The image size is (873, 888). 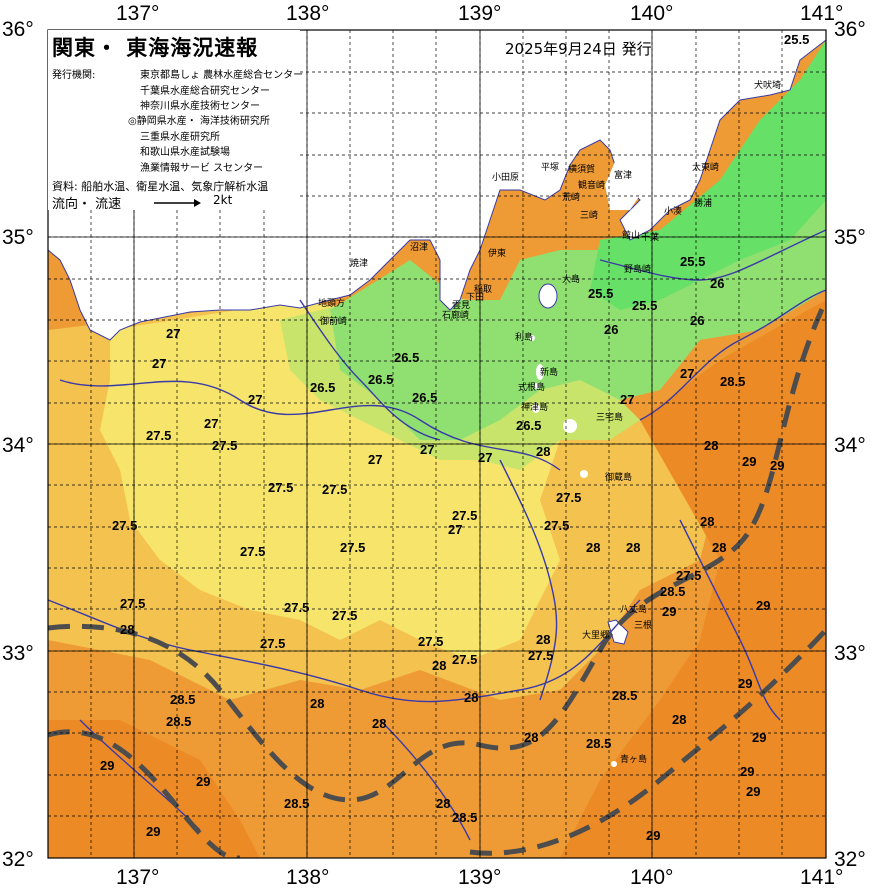 What do you see at coordinates (633, 609) in the screenshot?
I see `place-label: 八丈島` at bounding box center [633, 609].